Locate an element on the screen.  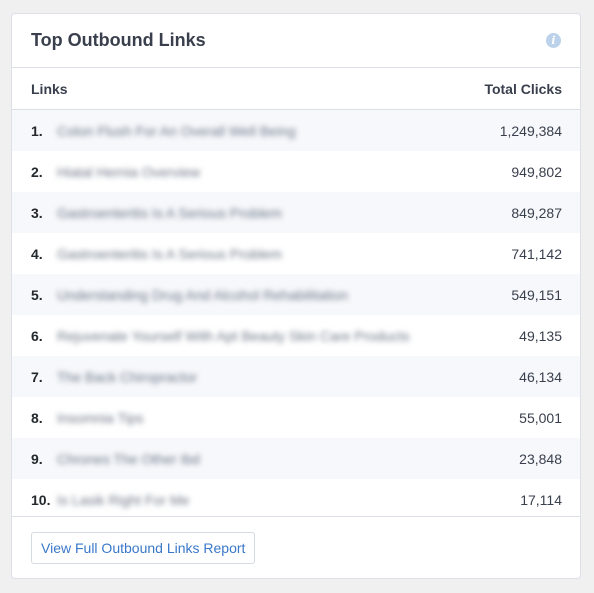
table-header: Links Total Clicks is located at coordinates (296, 89).